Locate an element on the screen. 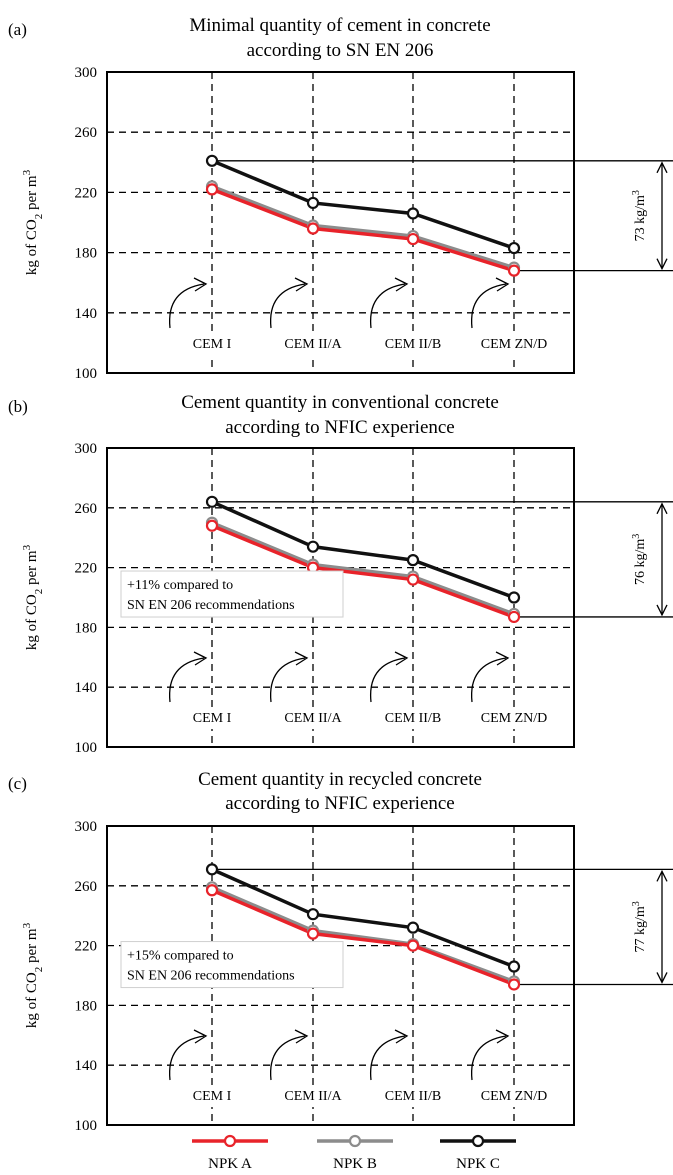  y-tick-label: 100 is located at coordinates (86, 748).